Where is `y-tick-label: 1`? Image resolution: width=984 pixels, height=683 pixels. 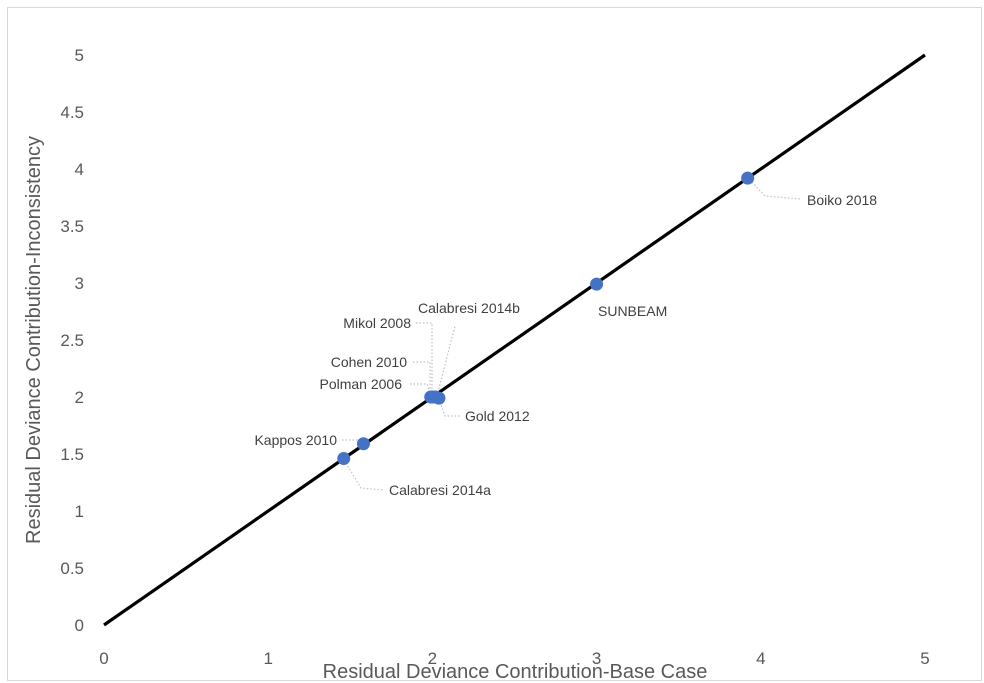 y-tick-label: 1 is located at coordinates (79, 511).